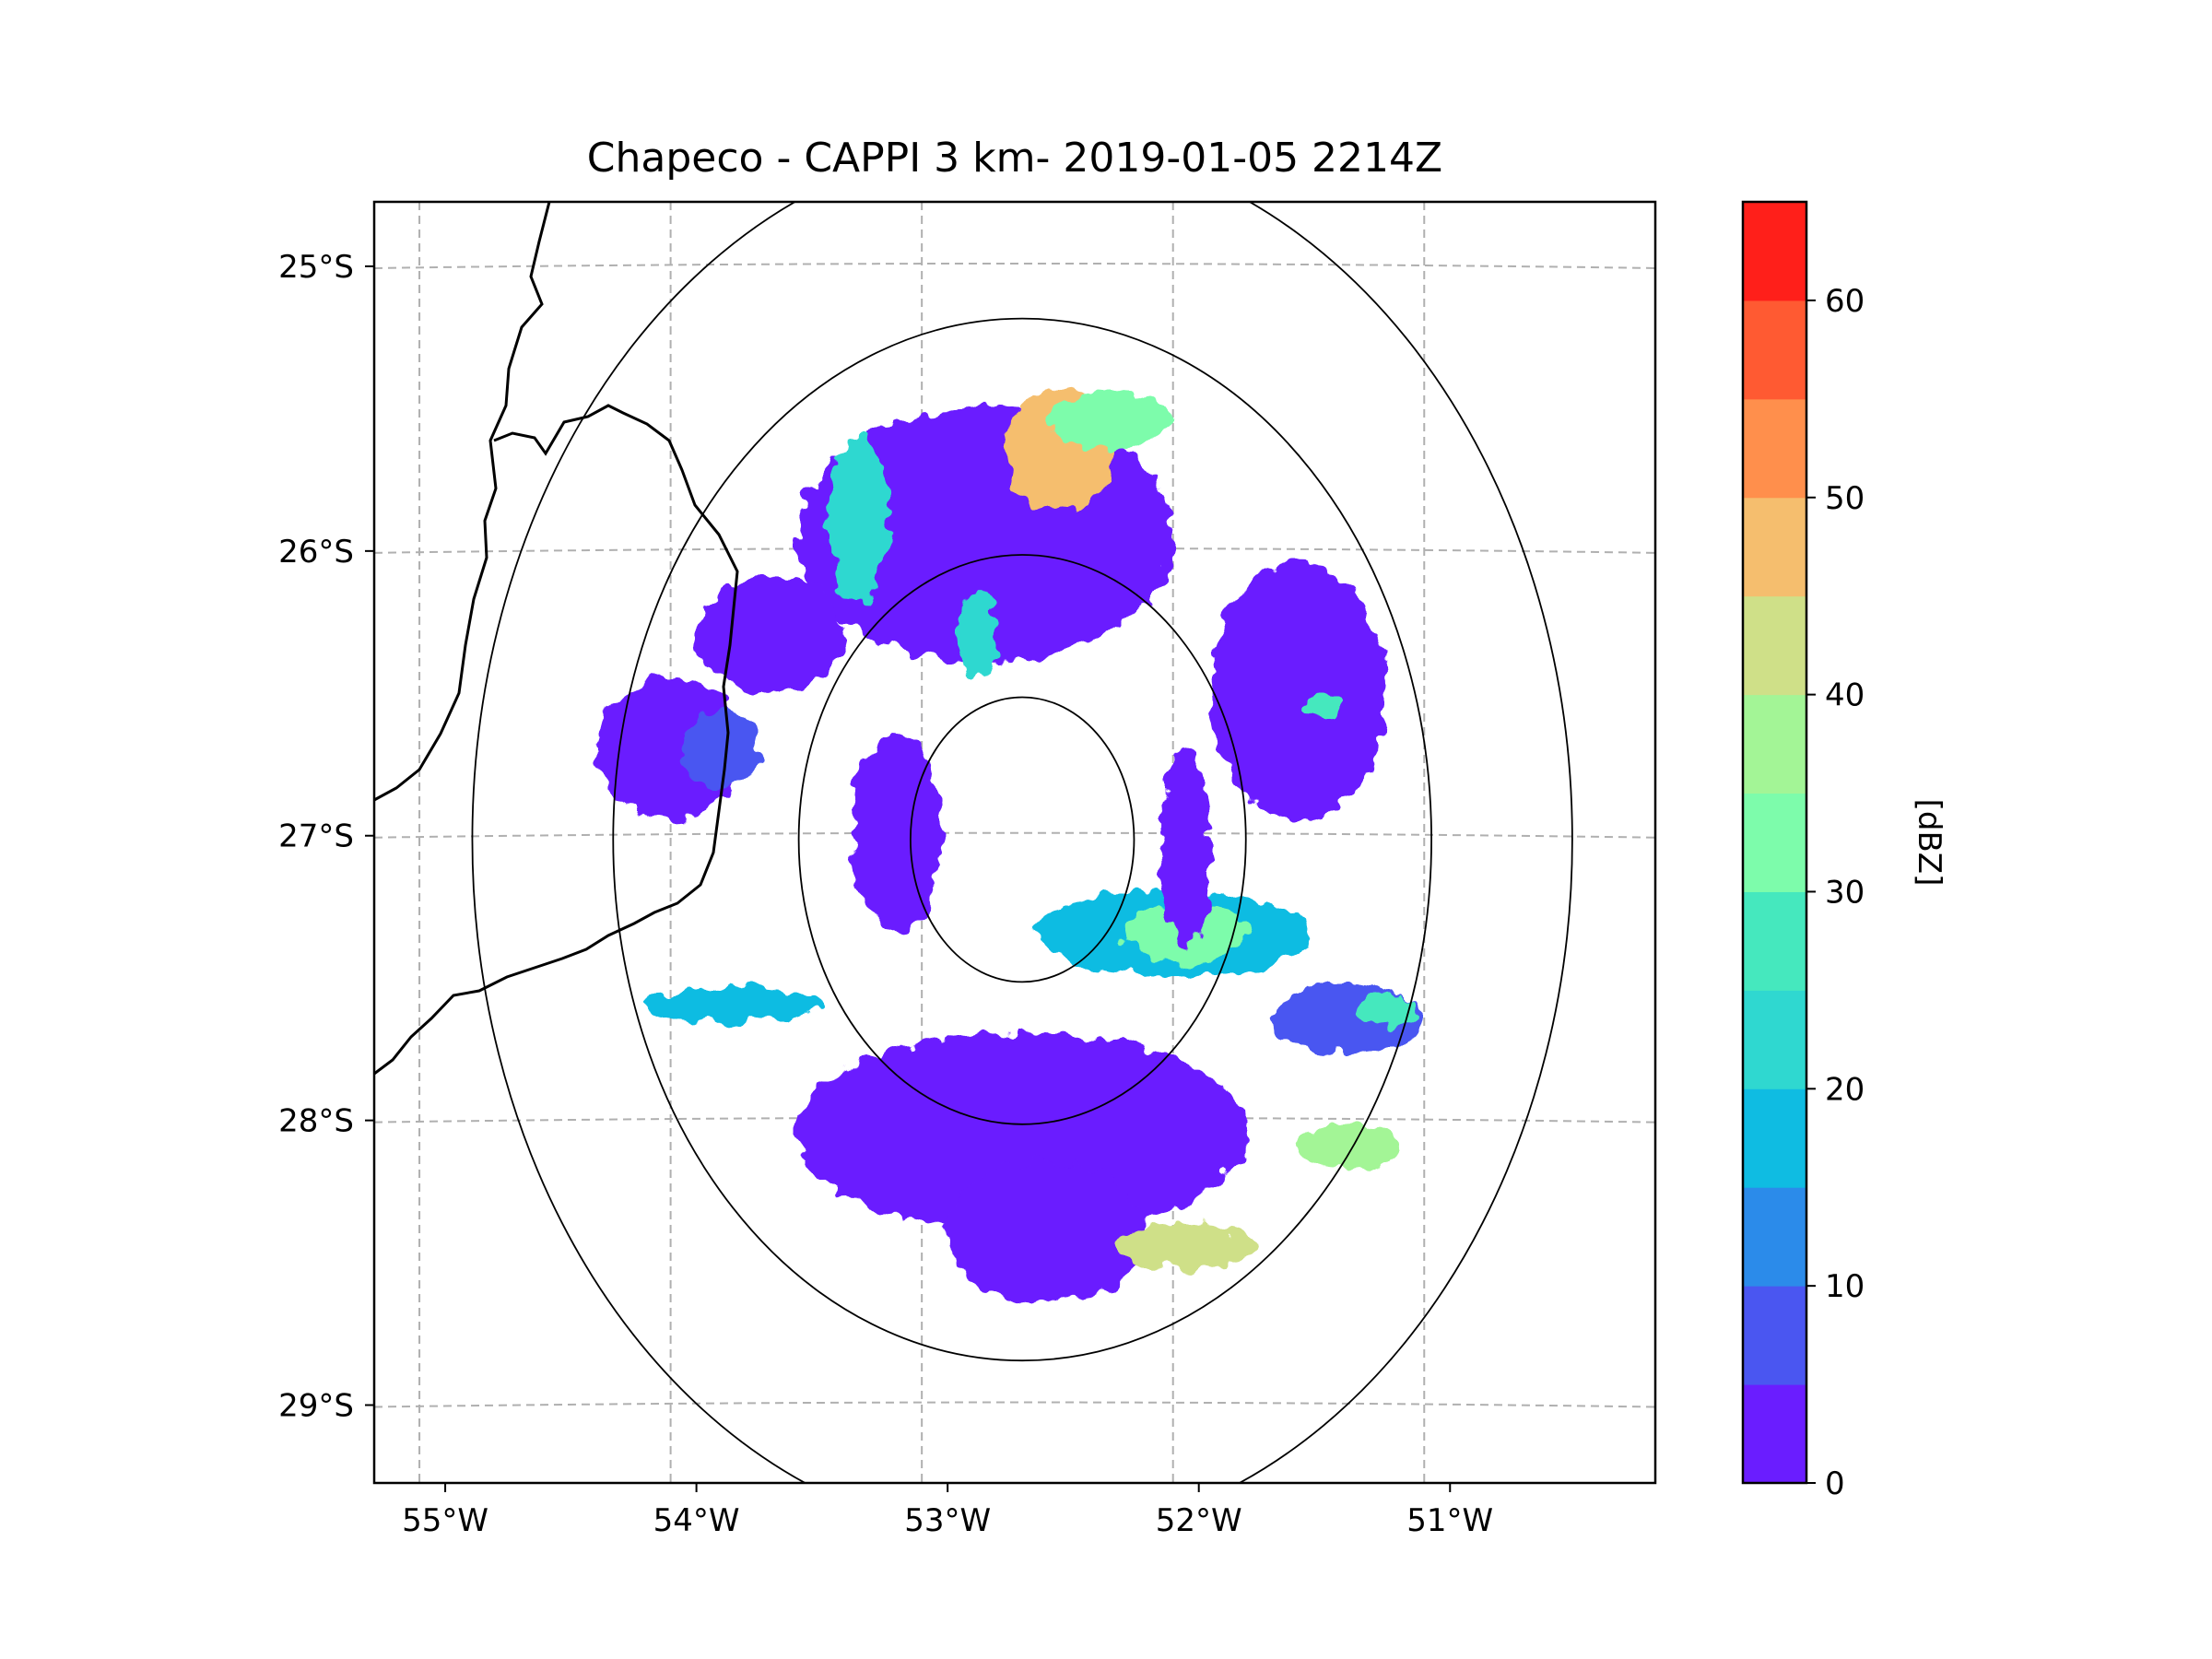  What do you see at coordinates (316, 267) in the screenshot?
I see `ytick-label-0: 25°S` at bounding box center [316, 267].